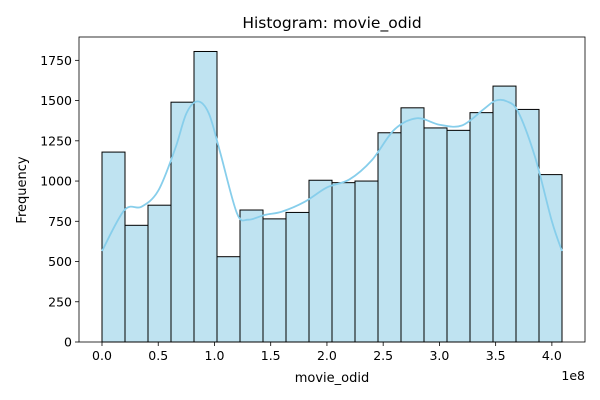 The width and height of the screenshot is (600, 400). Describe the element at coordinates (327, 355) in the screenshot. I see `x-tick-label: 2.0` at that location.